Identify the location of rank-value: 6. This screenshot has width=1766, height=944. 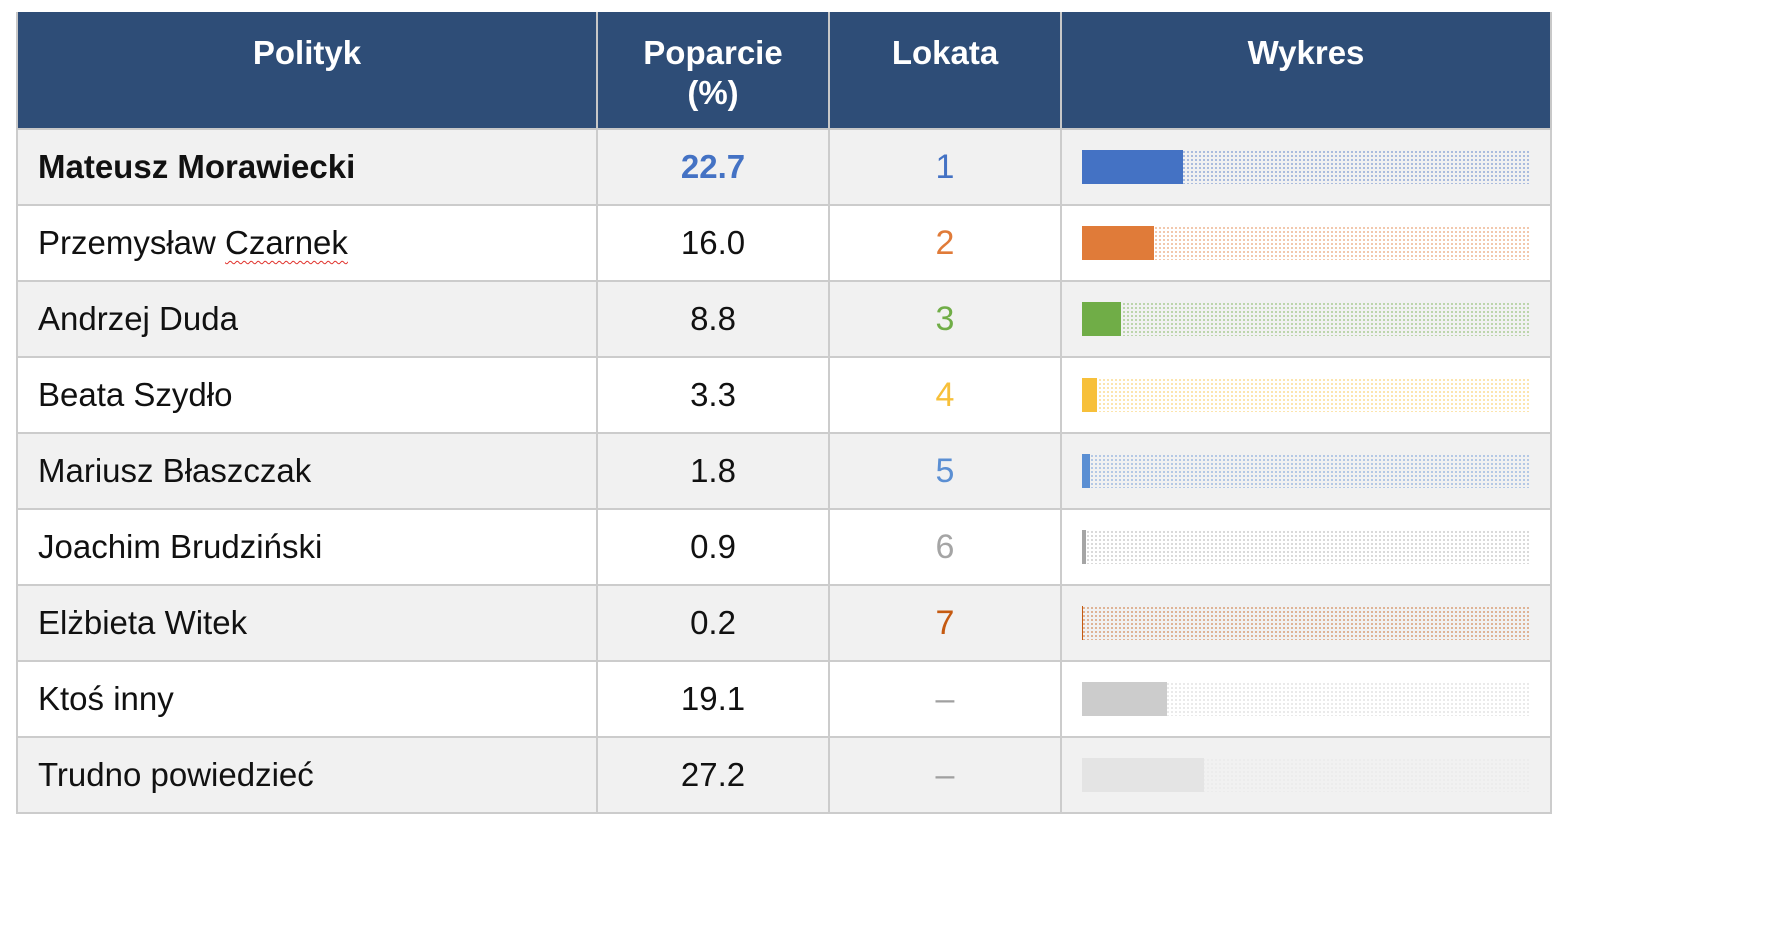
(945, 547).